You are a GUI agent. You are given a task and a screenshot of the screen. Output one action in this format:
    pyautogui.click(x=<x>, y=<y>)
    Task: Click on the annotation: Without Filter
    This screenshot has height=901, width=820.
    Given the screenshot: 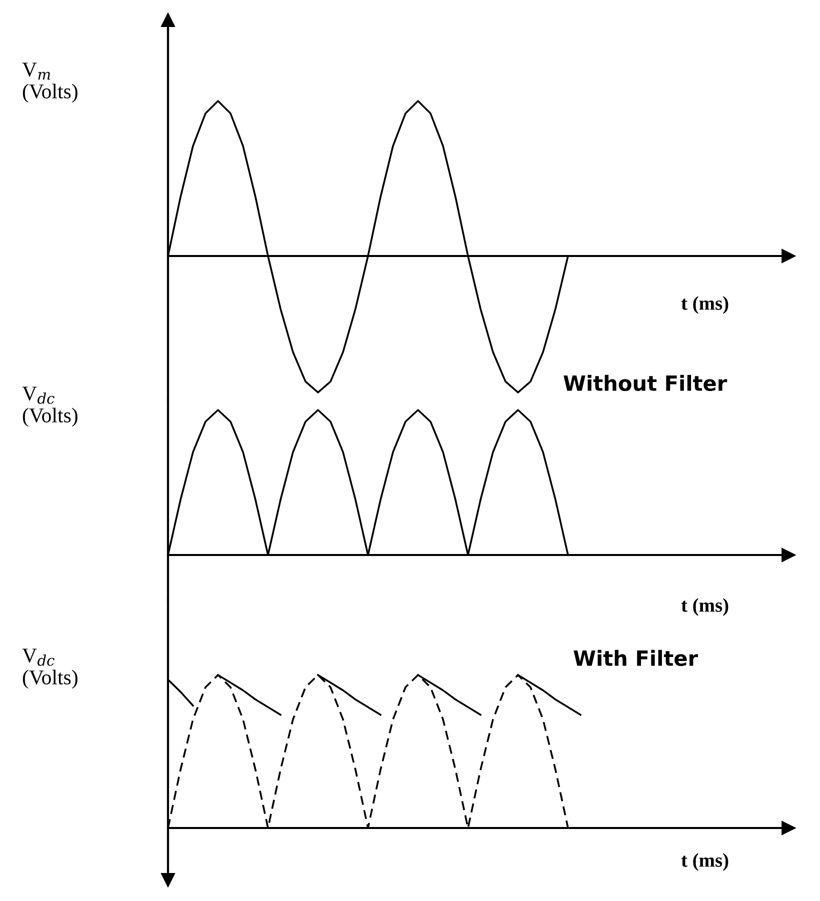 What is the action you would take?
    pyautogui.click(x=646, y=383)
    